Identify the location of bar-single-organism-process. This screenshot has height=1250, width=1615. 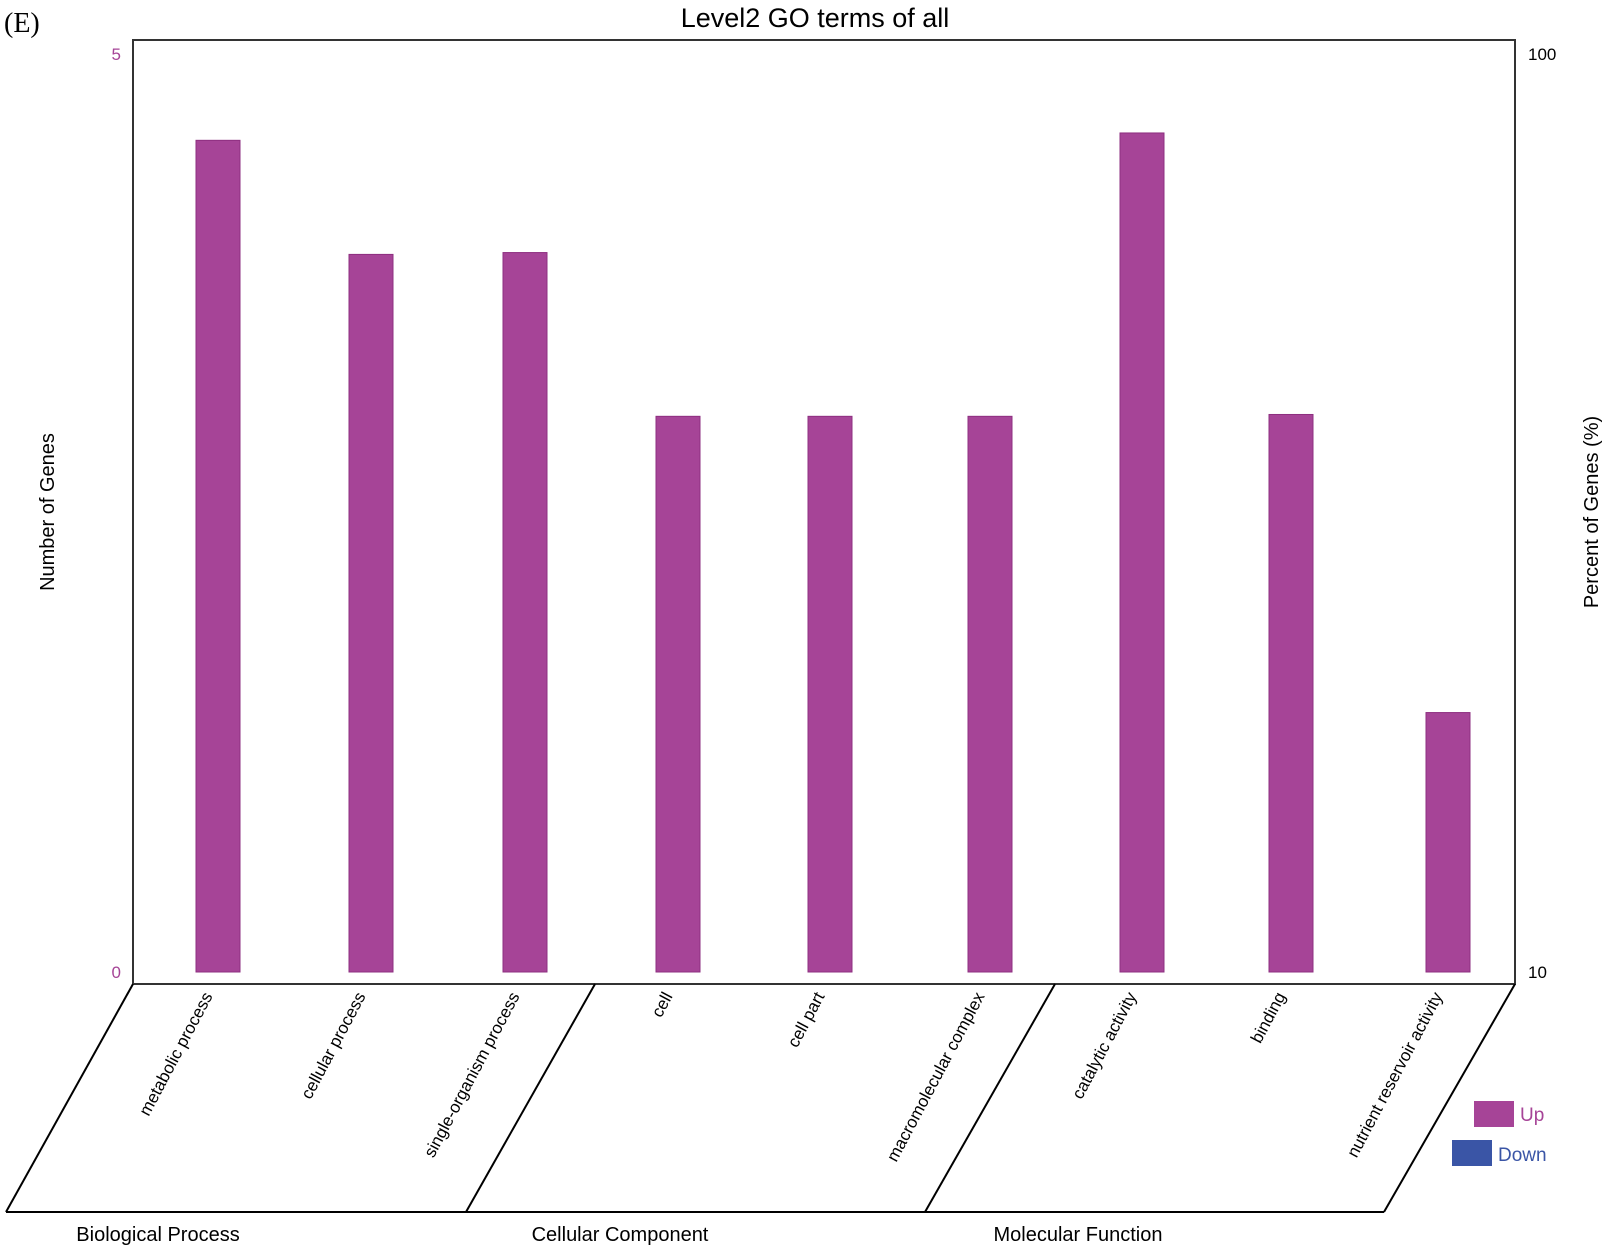
(525, 612).